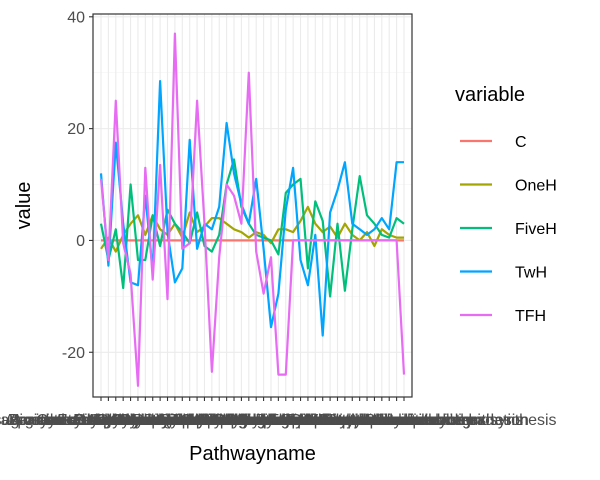  What do you see at coordinates (252, 454) in the screenshot?
I see `x-axis-title: Pathwayname` at bounding box center [252, 454].